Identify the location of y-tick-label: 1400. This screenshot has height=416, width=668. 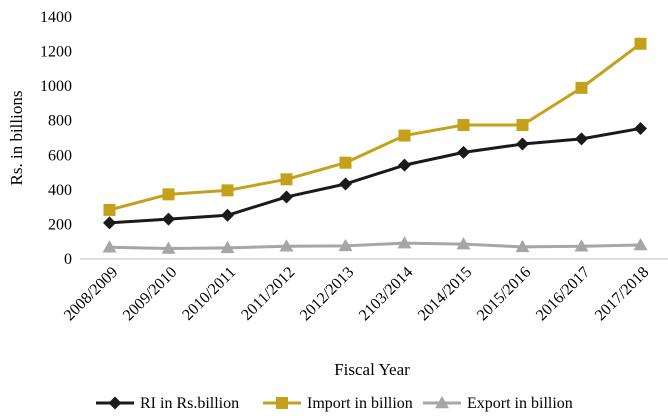
(56, 17).